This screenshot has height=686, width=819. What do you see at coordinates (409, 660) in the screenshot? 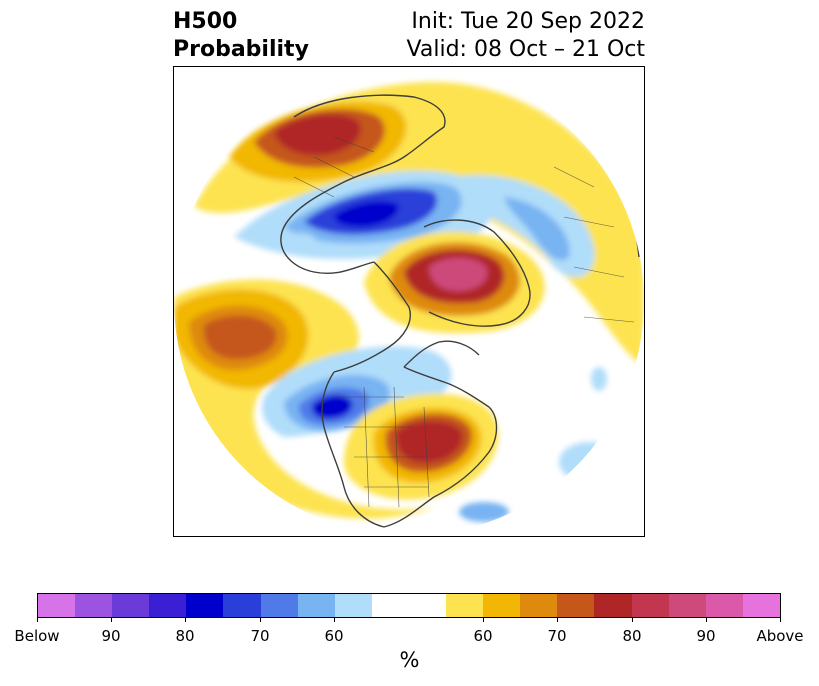
I see `colorbar-units-label: %` at bounding box center [409, 660].